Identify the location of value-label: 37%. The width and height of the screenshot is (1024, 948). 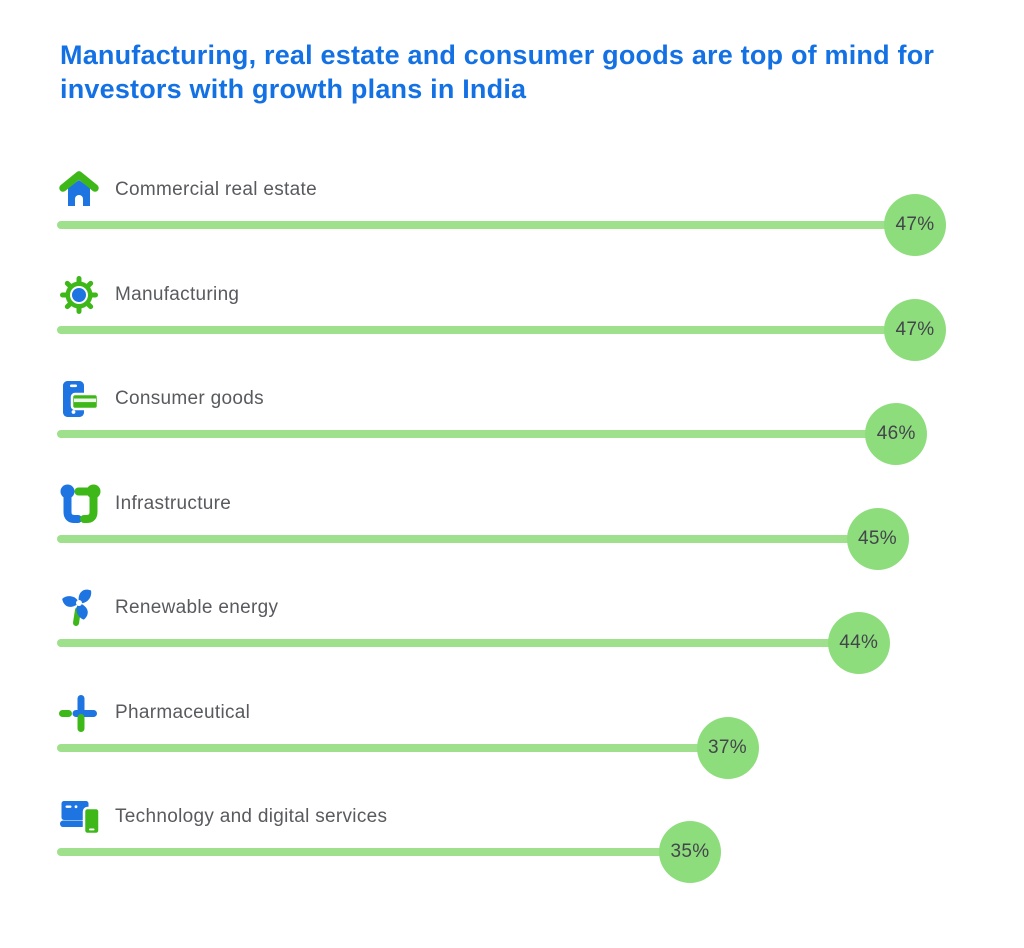
(727, 747).